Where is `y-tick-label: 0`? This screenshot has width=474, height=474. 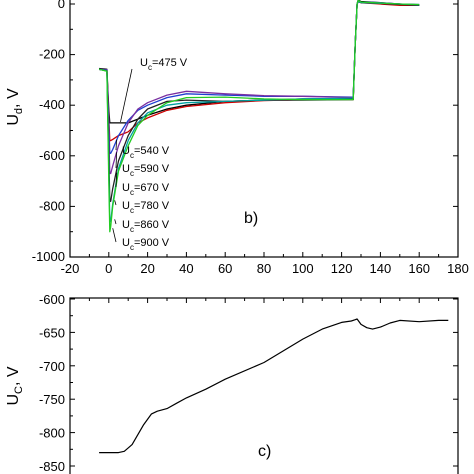
y-tick-label: 0 is located at coordinates (61, 5).